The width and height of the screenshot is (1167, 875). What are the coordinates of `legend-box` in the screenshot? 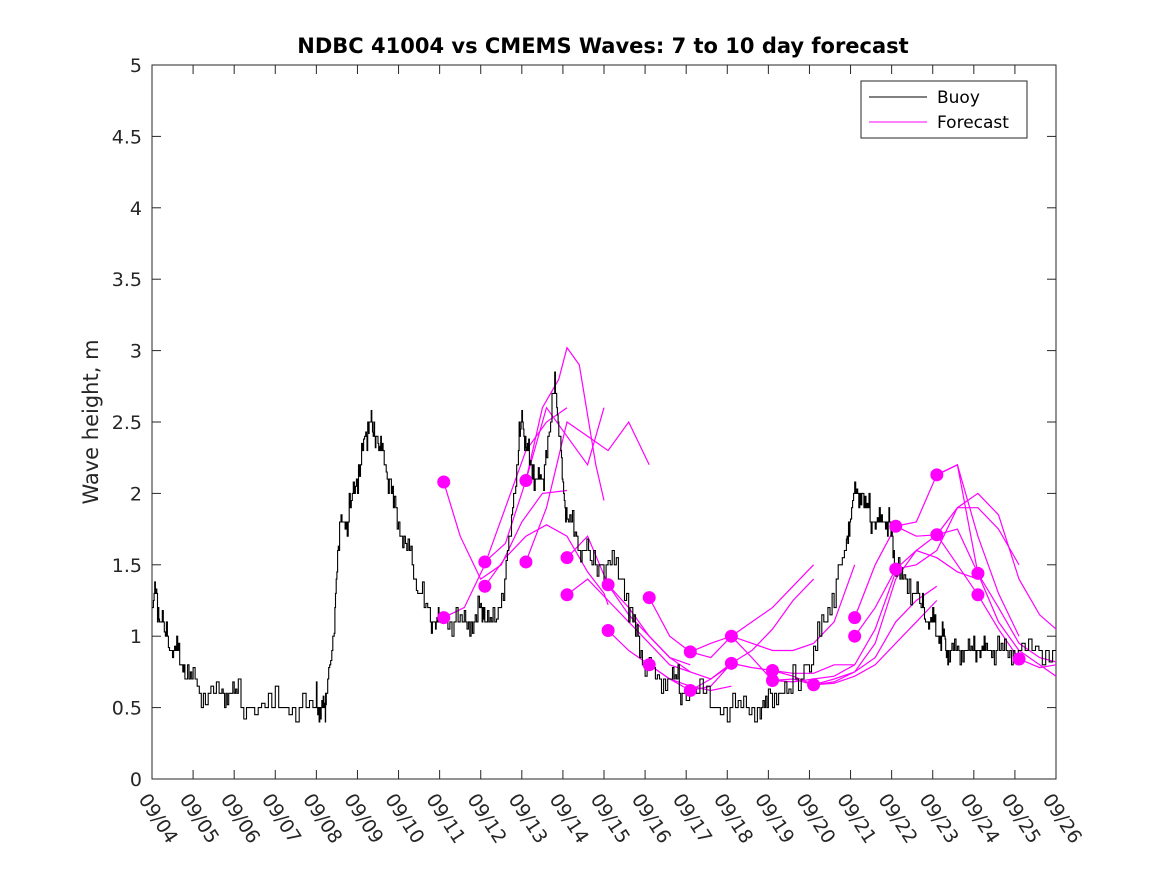 It's located at (944, 109).